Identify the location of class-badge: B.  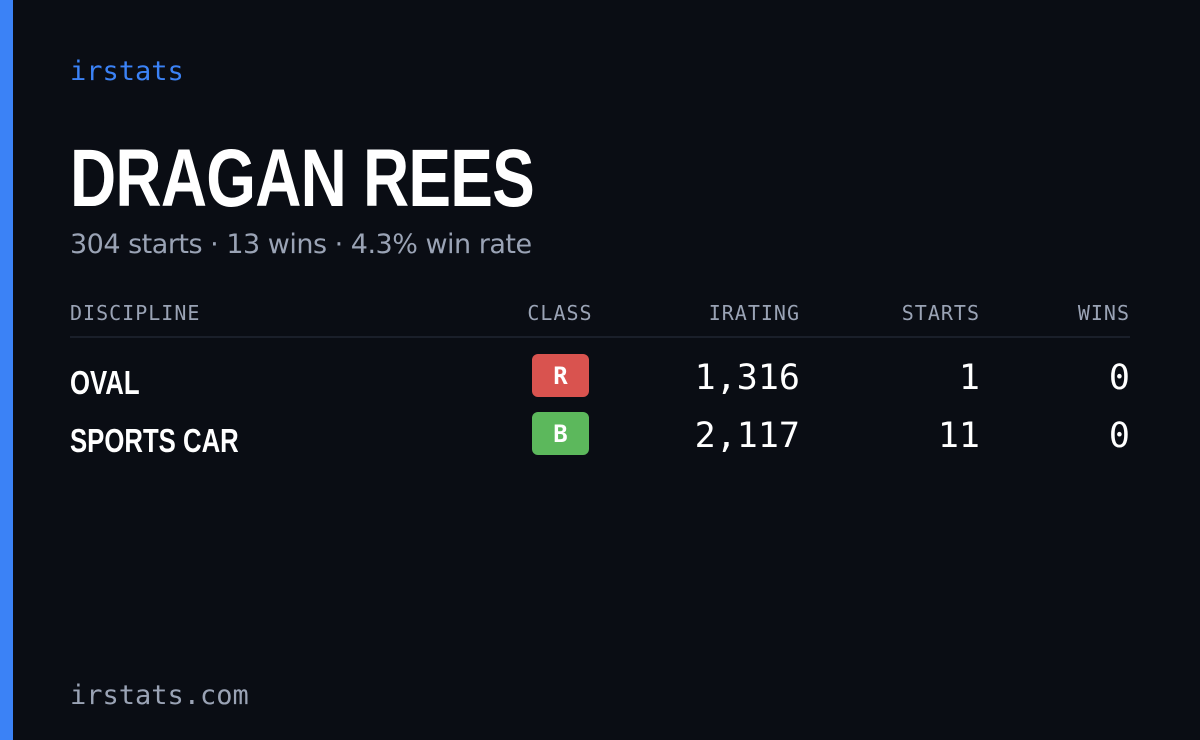
(560, 433).